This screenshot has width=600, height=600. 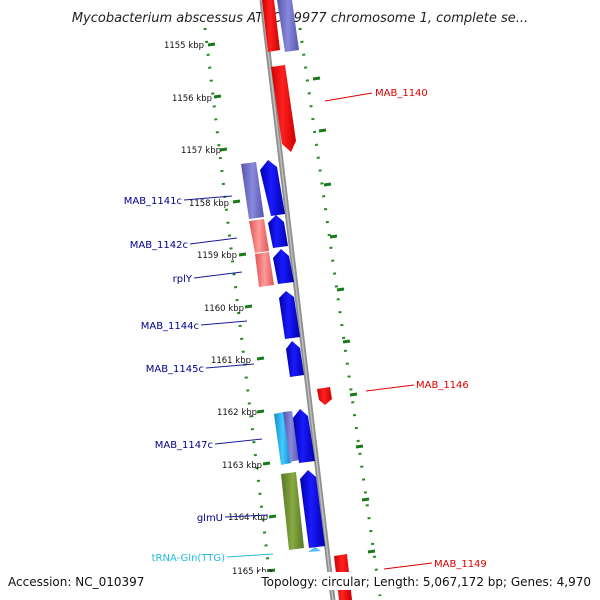 I want to click on label-mab1144c: MAB_1144c, so click(x=170, y=326).